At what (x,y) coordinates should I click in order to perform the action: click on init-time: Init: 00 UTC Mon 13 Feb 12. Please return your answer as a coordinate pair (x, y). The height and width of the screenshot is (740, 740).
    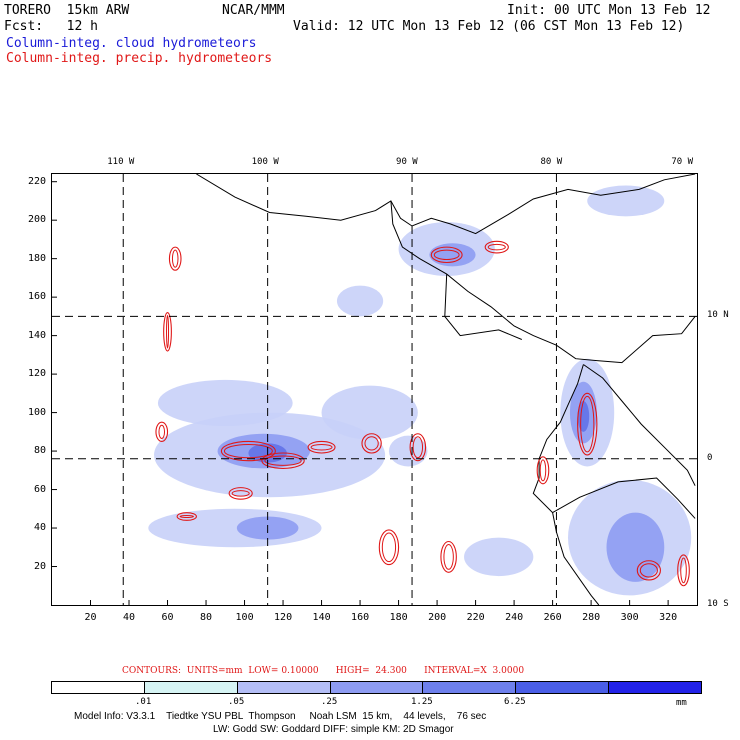
    Looking at the image, I should click on (609, 10).